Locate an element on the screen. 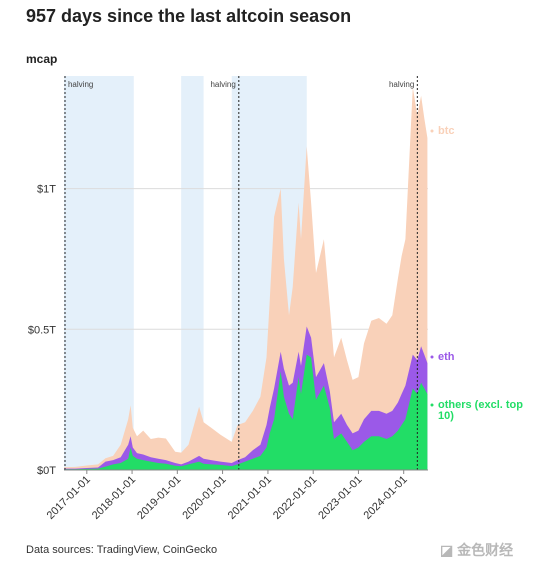 The height and width of the screenshot is (573, 551). x-tick-label: 2023-01-01 is located at coordinates (340, 498).